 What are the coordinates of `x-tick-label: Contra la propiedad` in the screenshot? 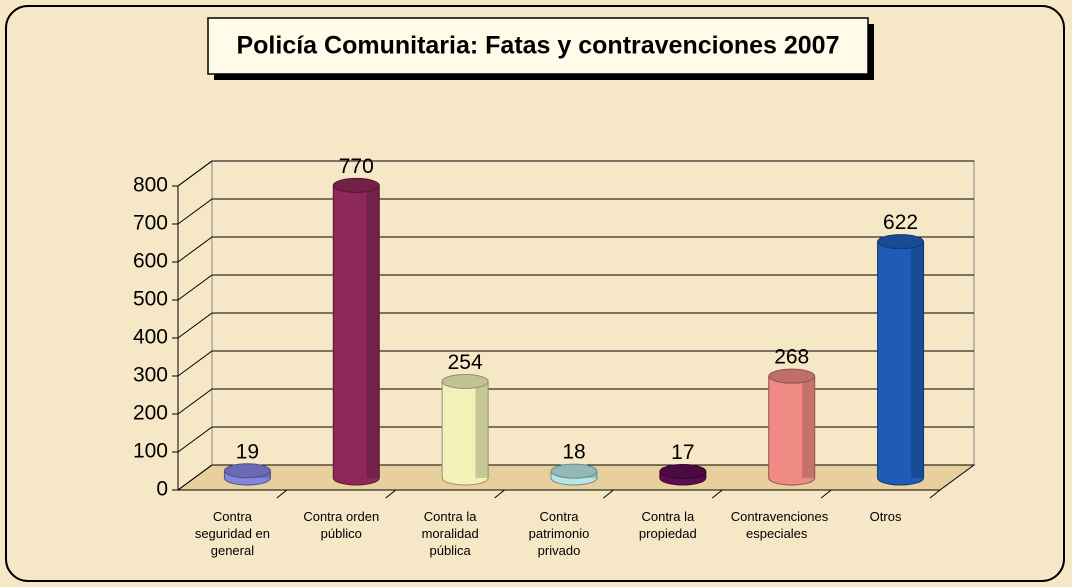 It's located at (667, 525).